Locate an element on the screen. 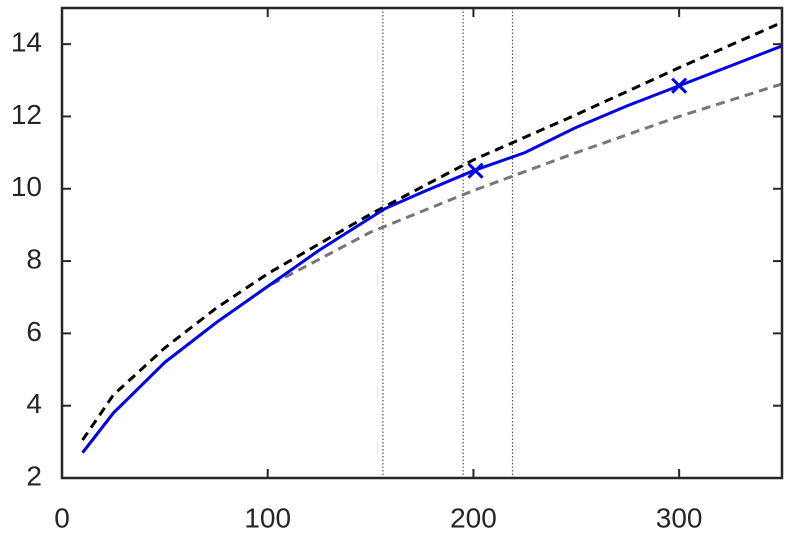 The image size is (789, 537). y-tick-label: 2 is located at coordinates (34, 475).